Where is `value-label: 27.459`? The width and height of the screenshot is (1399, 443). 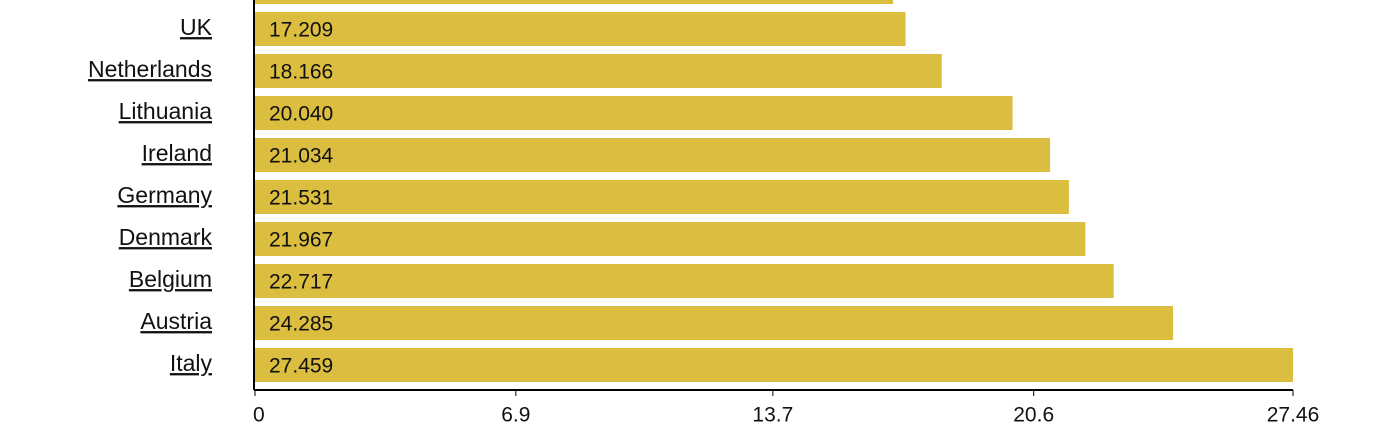 value-label: 27.459 is located at coordinates (301, 366).